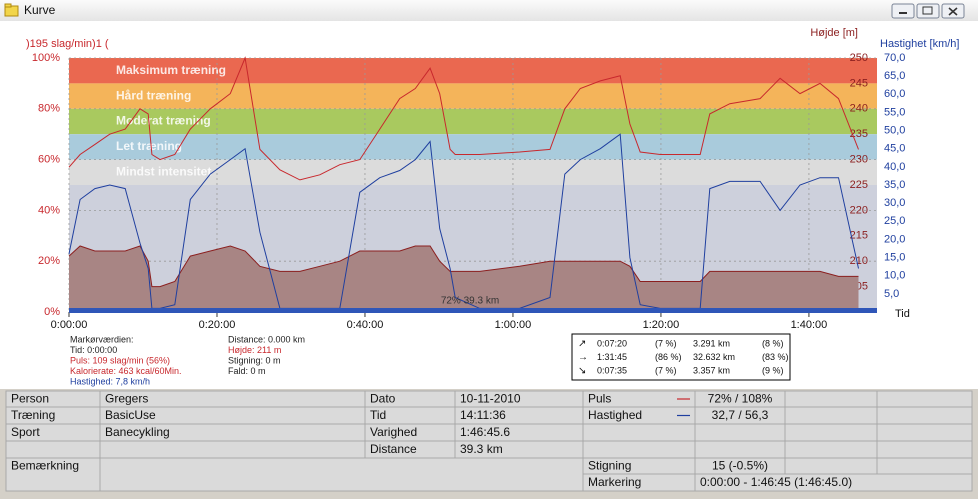 This screenshot has height=499, width=978. I want to click on x-tick-label: 0:40:00, so click(365, 325).